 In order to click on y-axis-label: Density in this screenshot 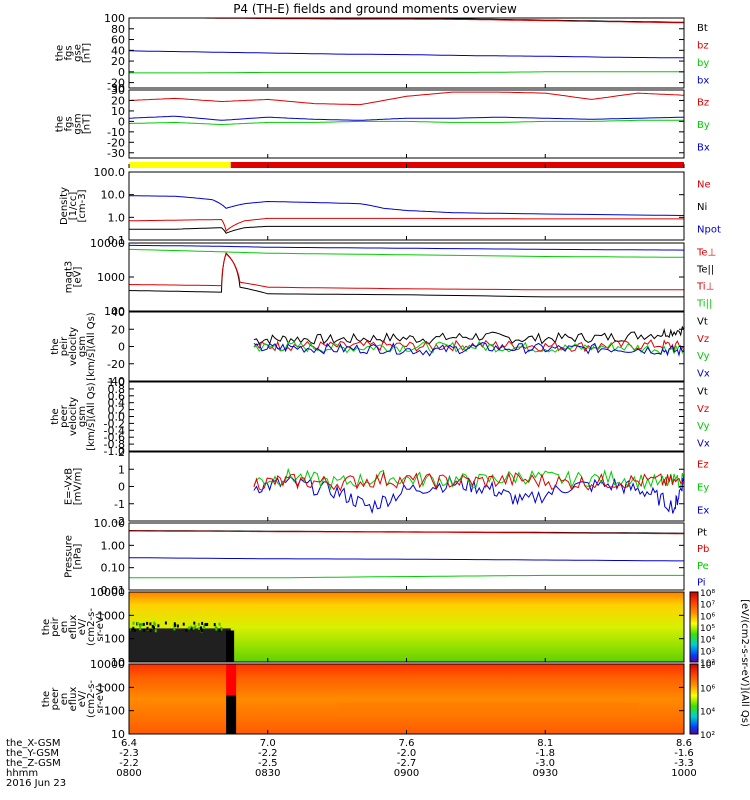, I will do `click(64, 206)`.